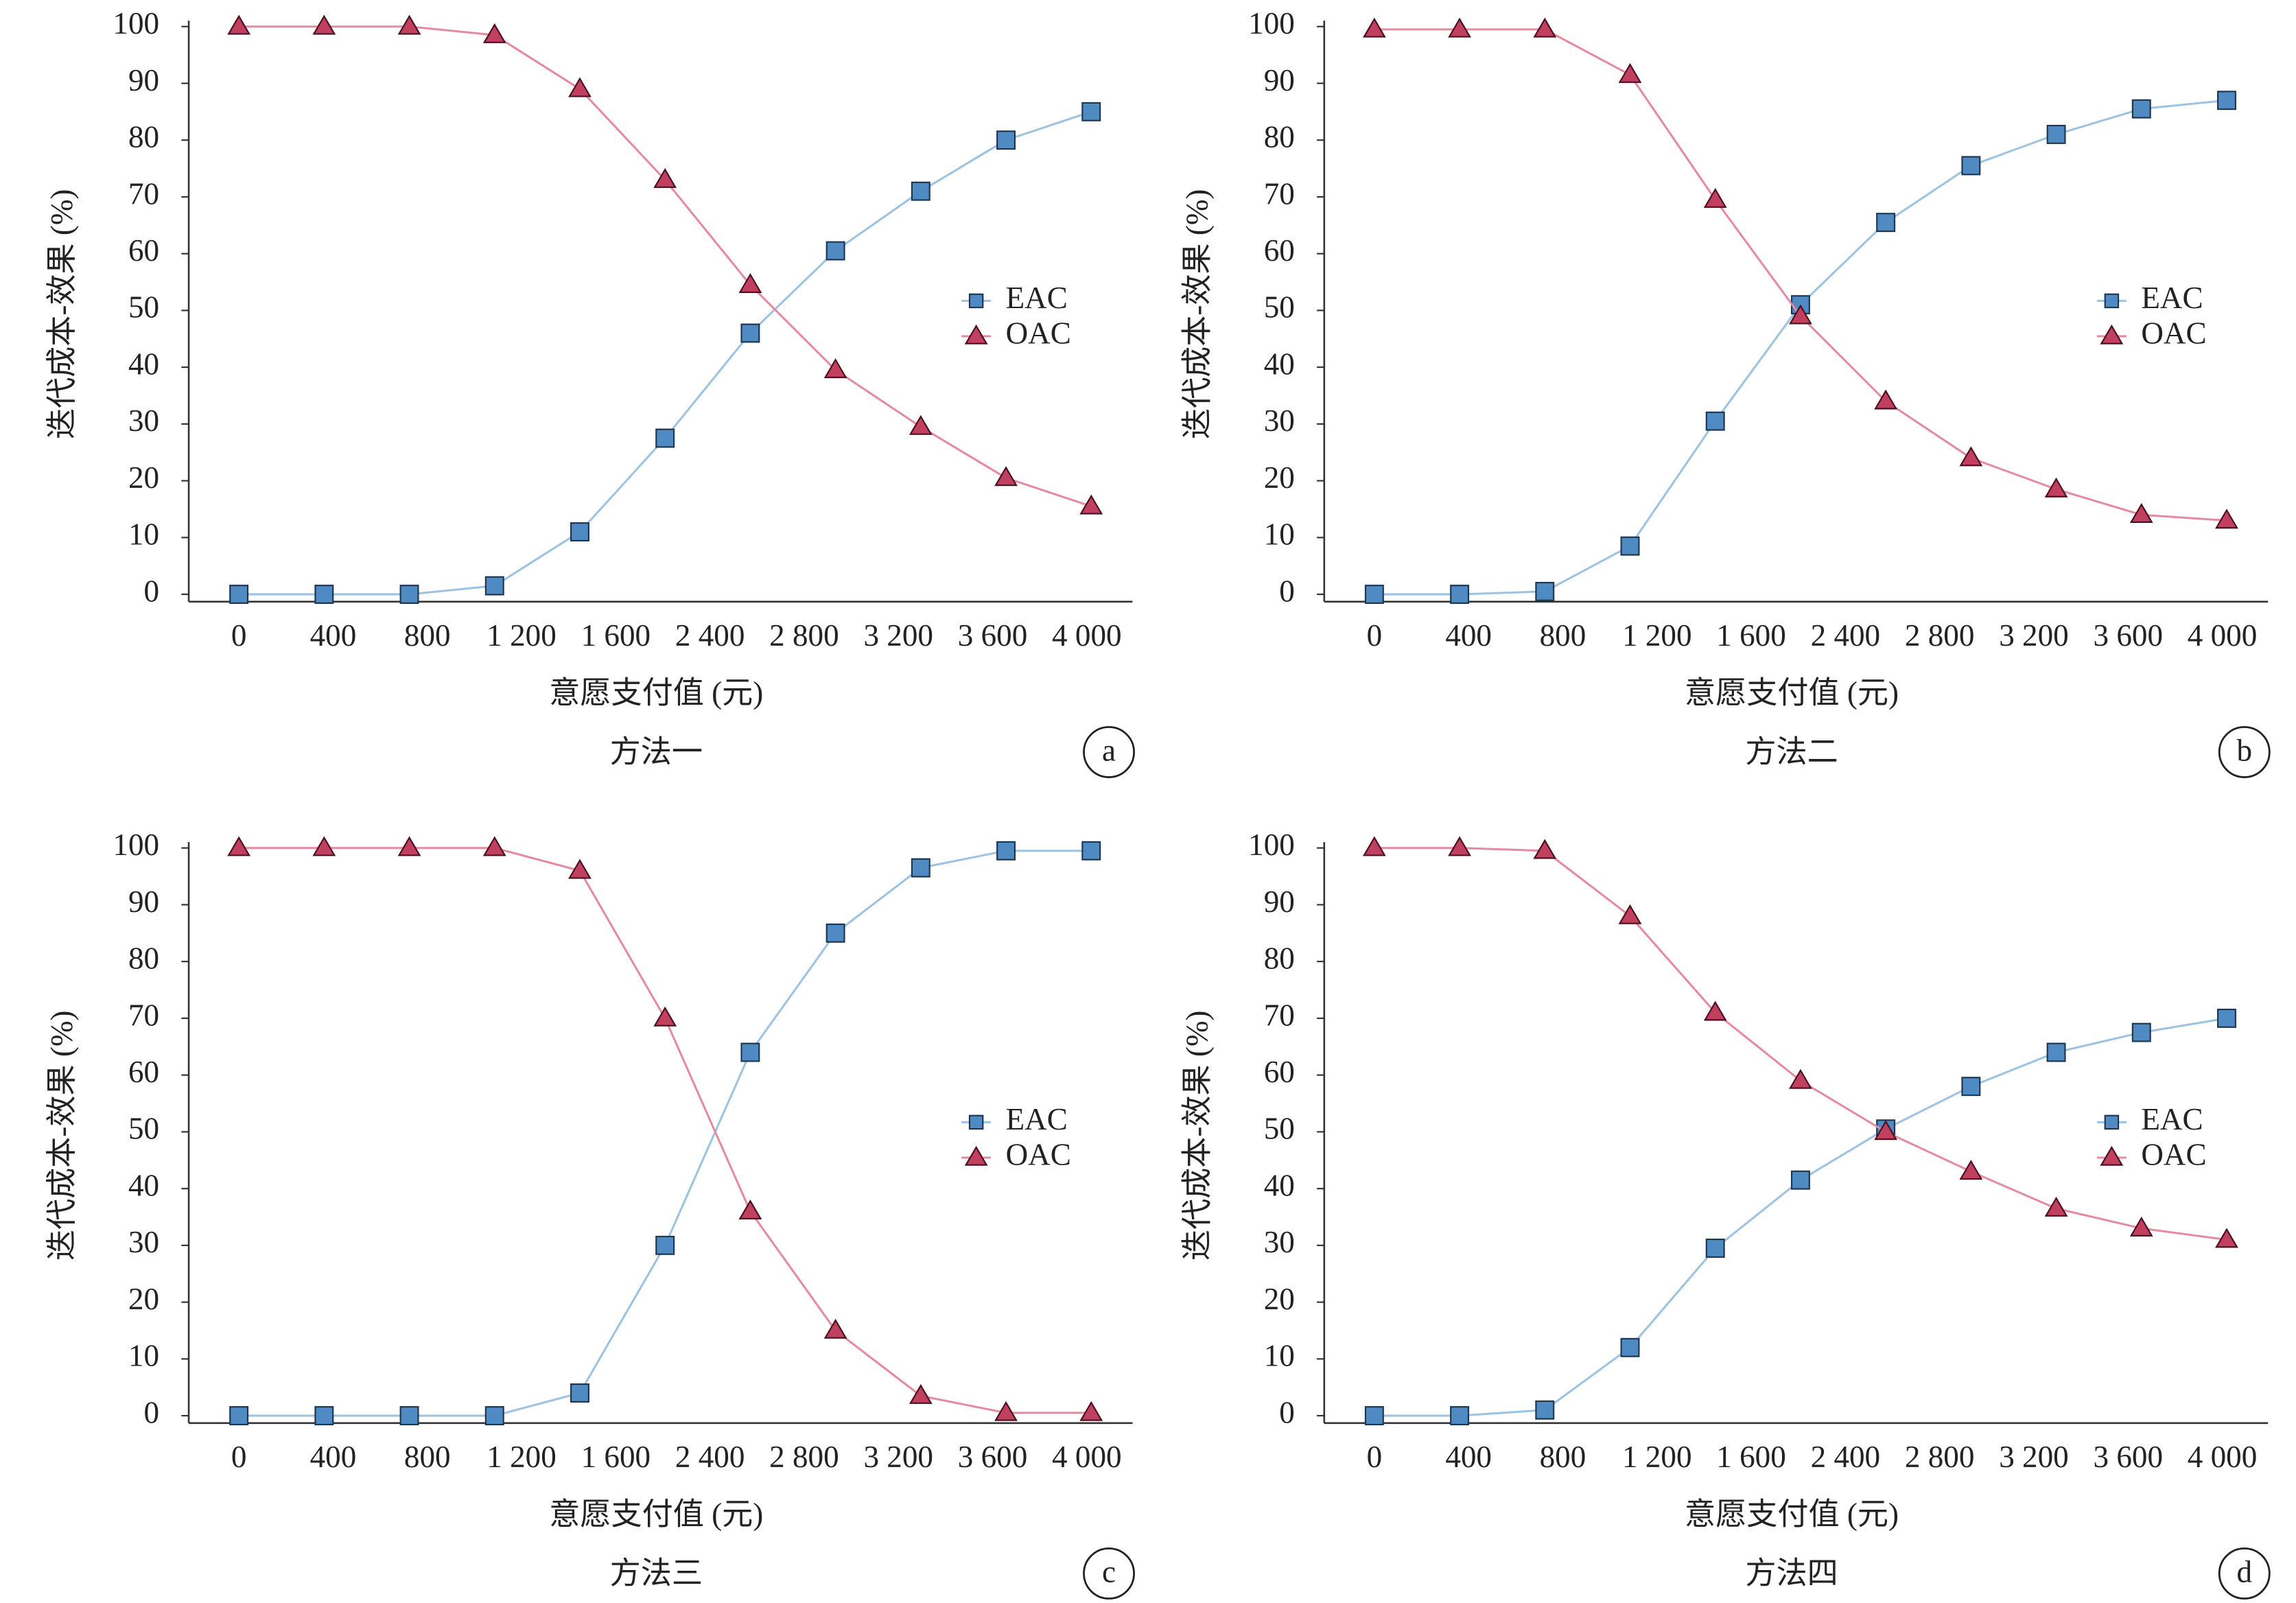 The height and width of the screenshot is (1603, 2296). What do you see at coordinates (62, 314) in the screenshot?
I see `y-axis-label: 迭代成本-效果 (%)` at bounding box center [62, 314].